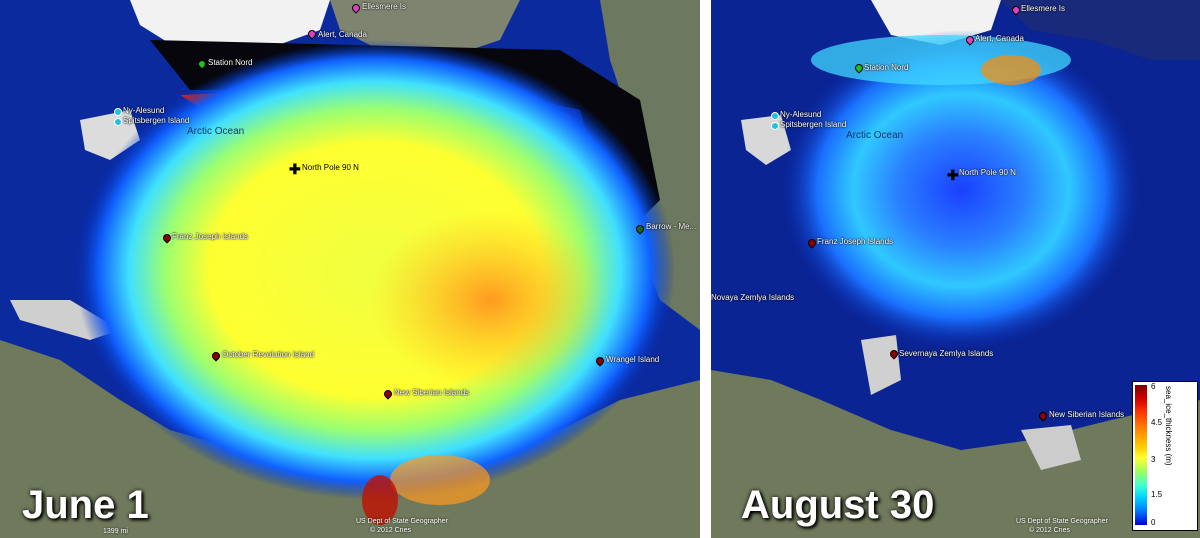  I want to click on marker-label: October Revolution Island, so click(268, 354).